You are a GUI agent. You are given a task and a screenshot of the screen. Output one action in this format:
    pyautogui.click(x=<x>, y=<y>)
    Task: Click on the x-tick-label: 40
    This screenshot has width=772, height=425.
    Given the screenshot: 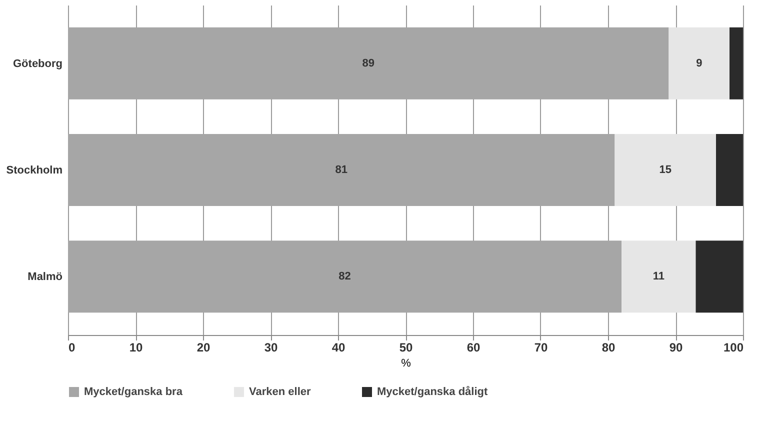 What is the action you would take?
    pyautogui.click(x=339, y=347)
    